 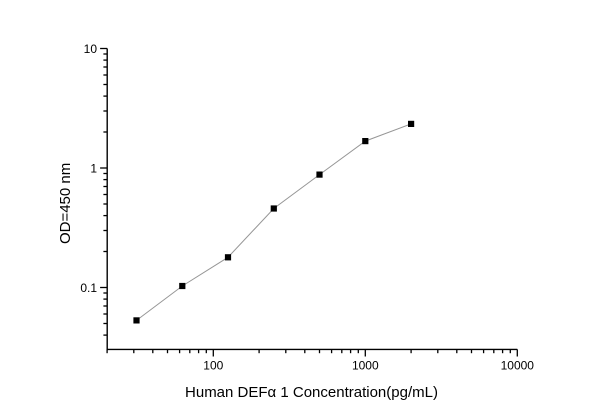 What do you see at coordinates (88, 288) in the screenshot?
I see `svg-text: 0.1` at bounding box center [88, 288].